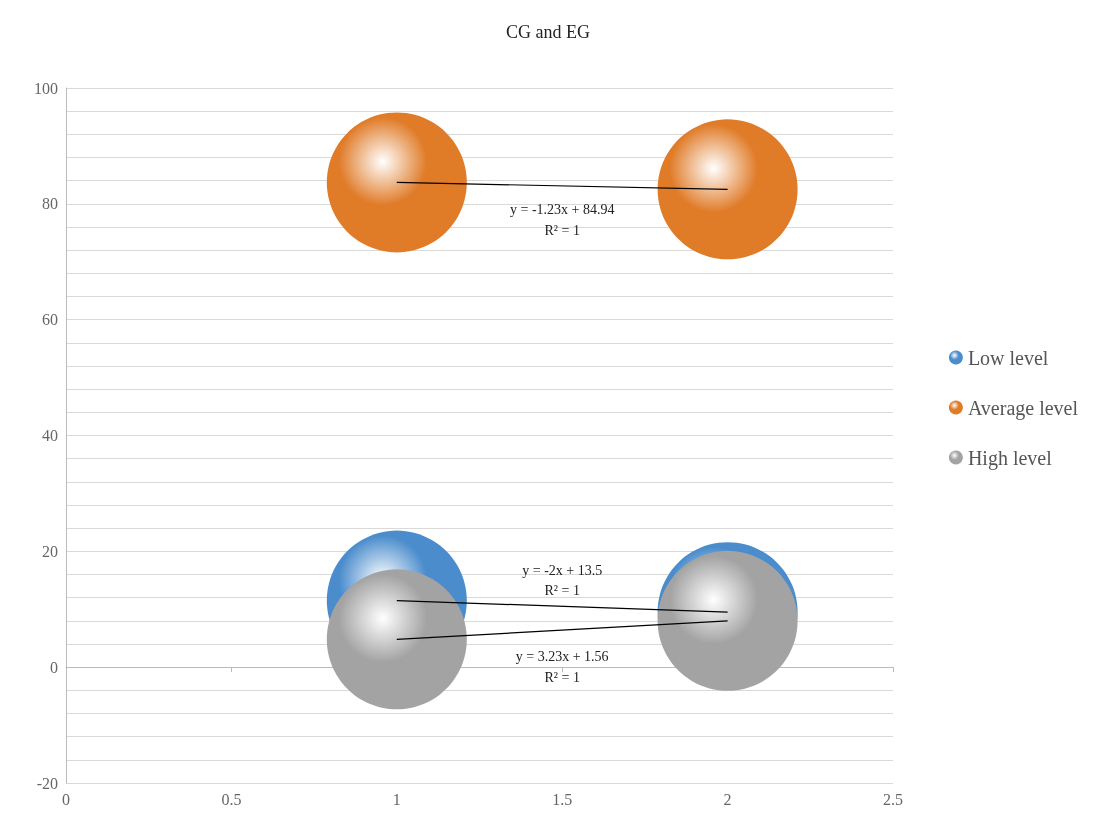 The width and height of the screenshot is (1096, 815). What do you see at coordinates (1023, 408) in the screenshot?
I see `legend-label: Average level` at bounding box center [1023, 408].